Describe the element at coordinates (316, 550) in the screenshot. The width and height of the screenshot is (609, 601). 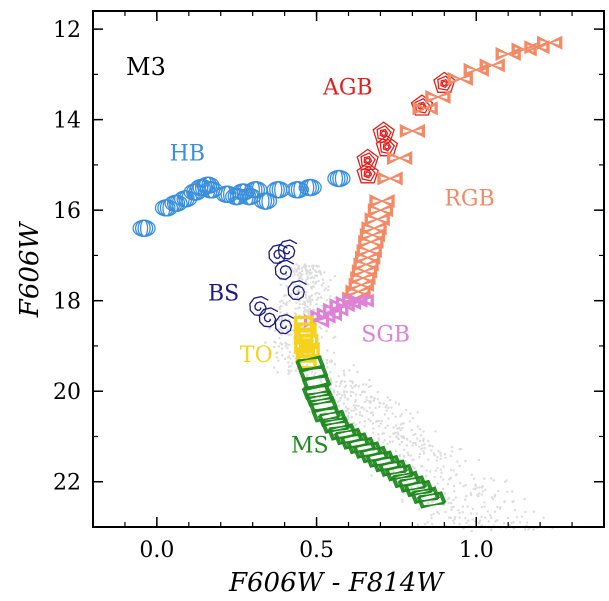
I see `x-tick-label: 0.5` at that location.